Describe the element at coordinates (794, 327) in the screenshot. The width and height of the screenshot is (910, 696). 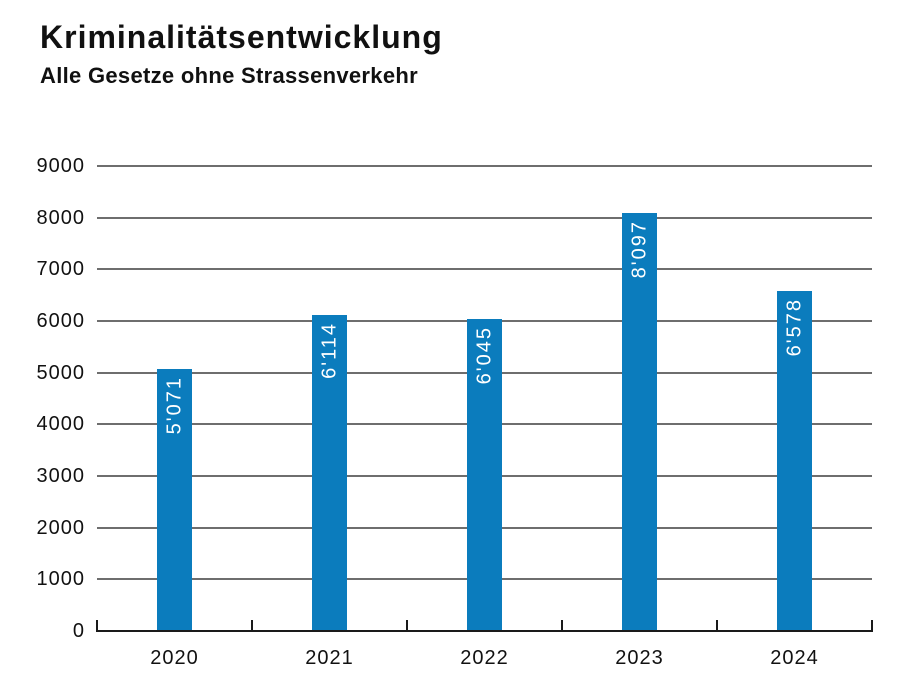
I see `bar-value-label: 6'578` at that location.